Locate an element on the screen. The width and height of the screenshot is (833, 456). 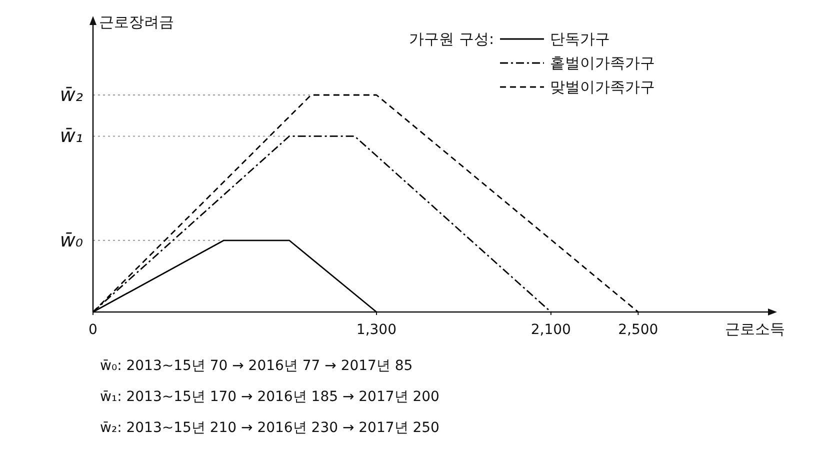
legend-label: 홑벌이가족가구 is located at coordinates (602, 63).